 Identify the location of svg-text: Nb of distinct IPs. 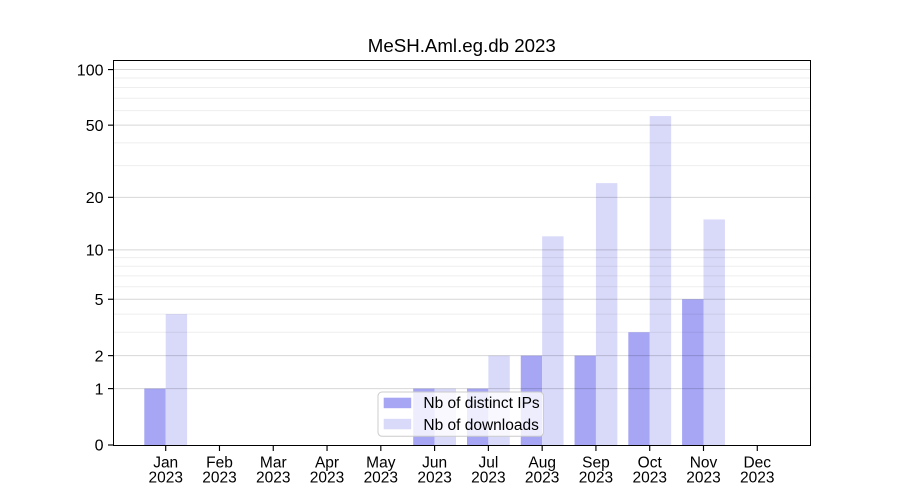
(481, 403).